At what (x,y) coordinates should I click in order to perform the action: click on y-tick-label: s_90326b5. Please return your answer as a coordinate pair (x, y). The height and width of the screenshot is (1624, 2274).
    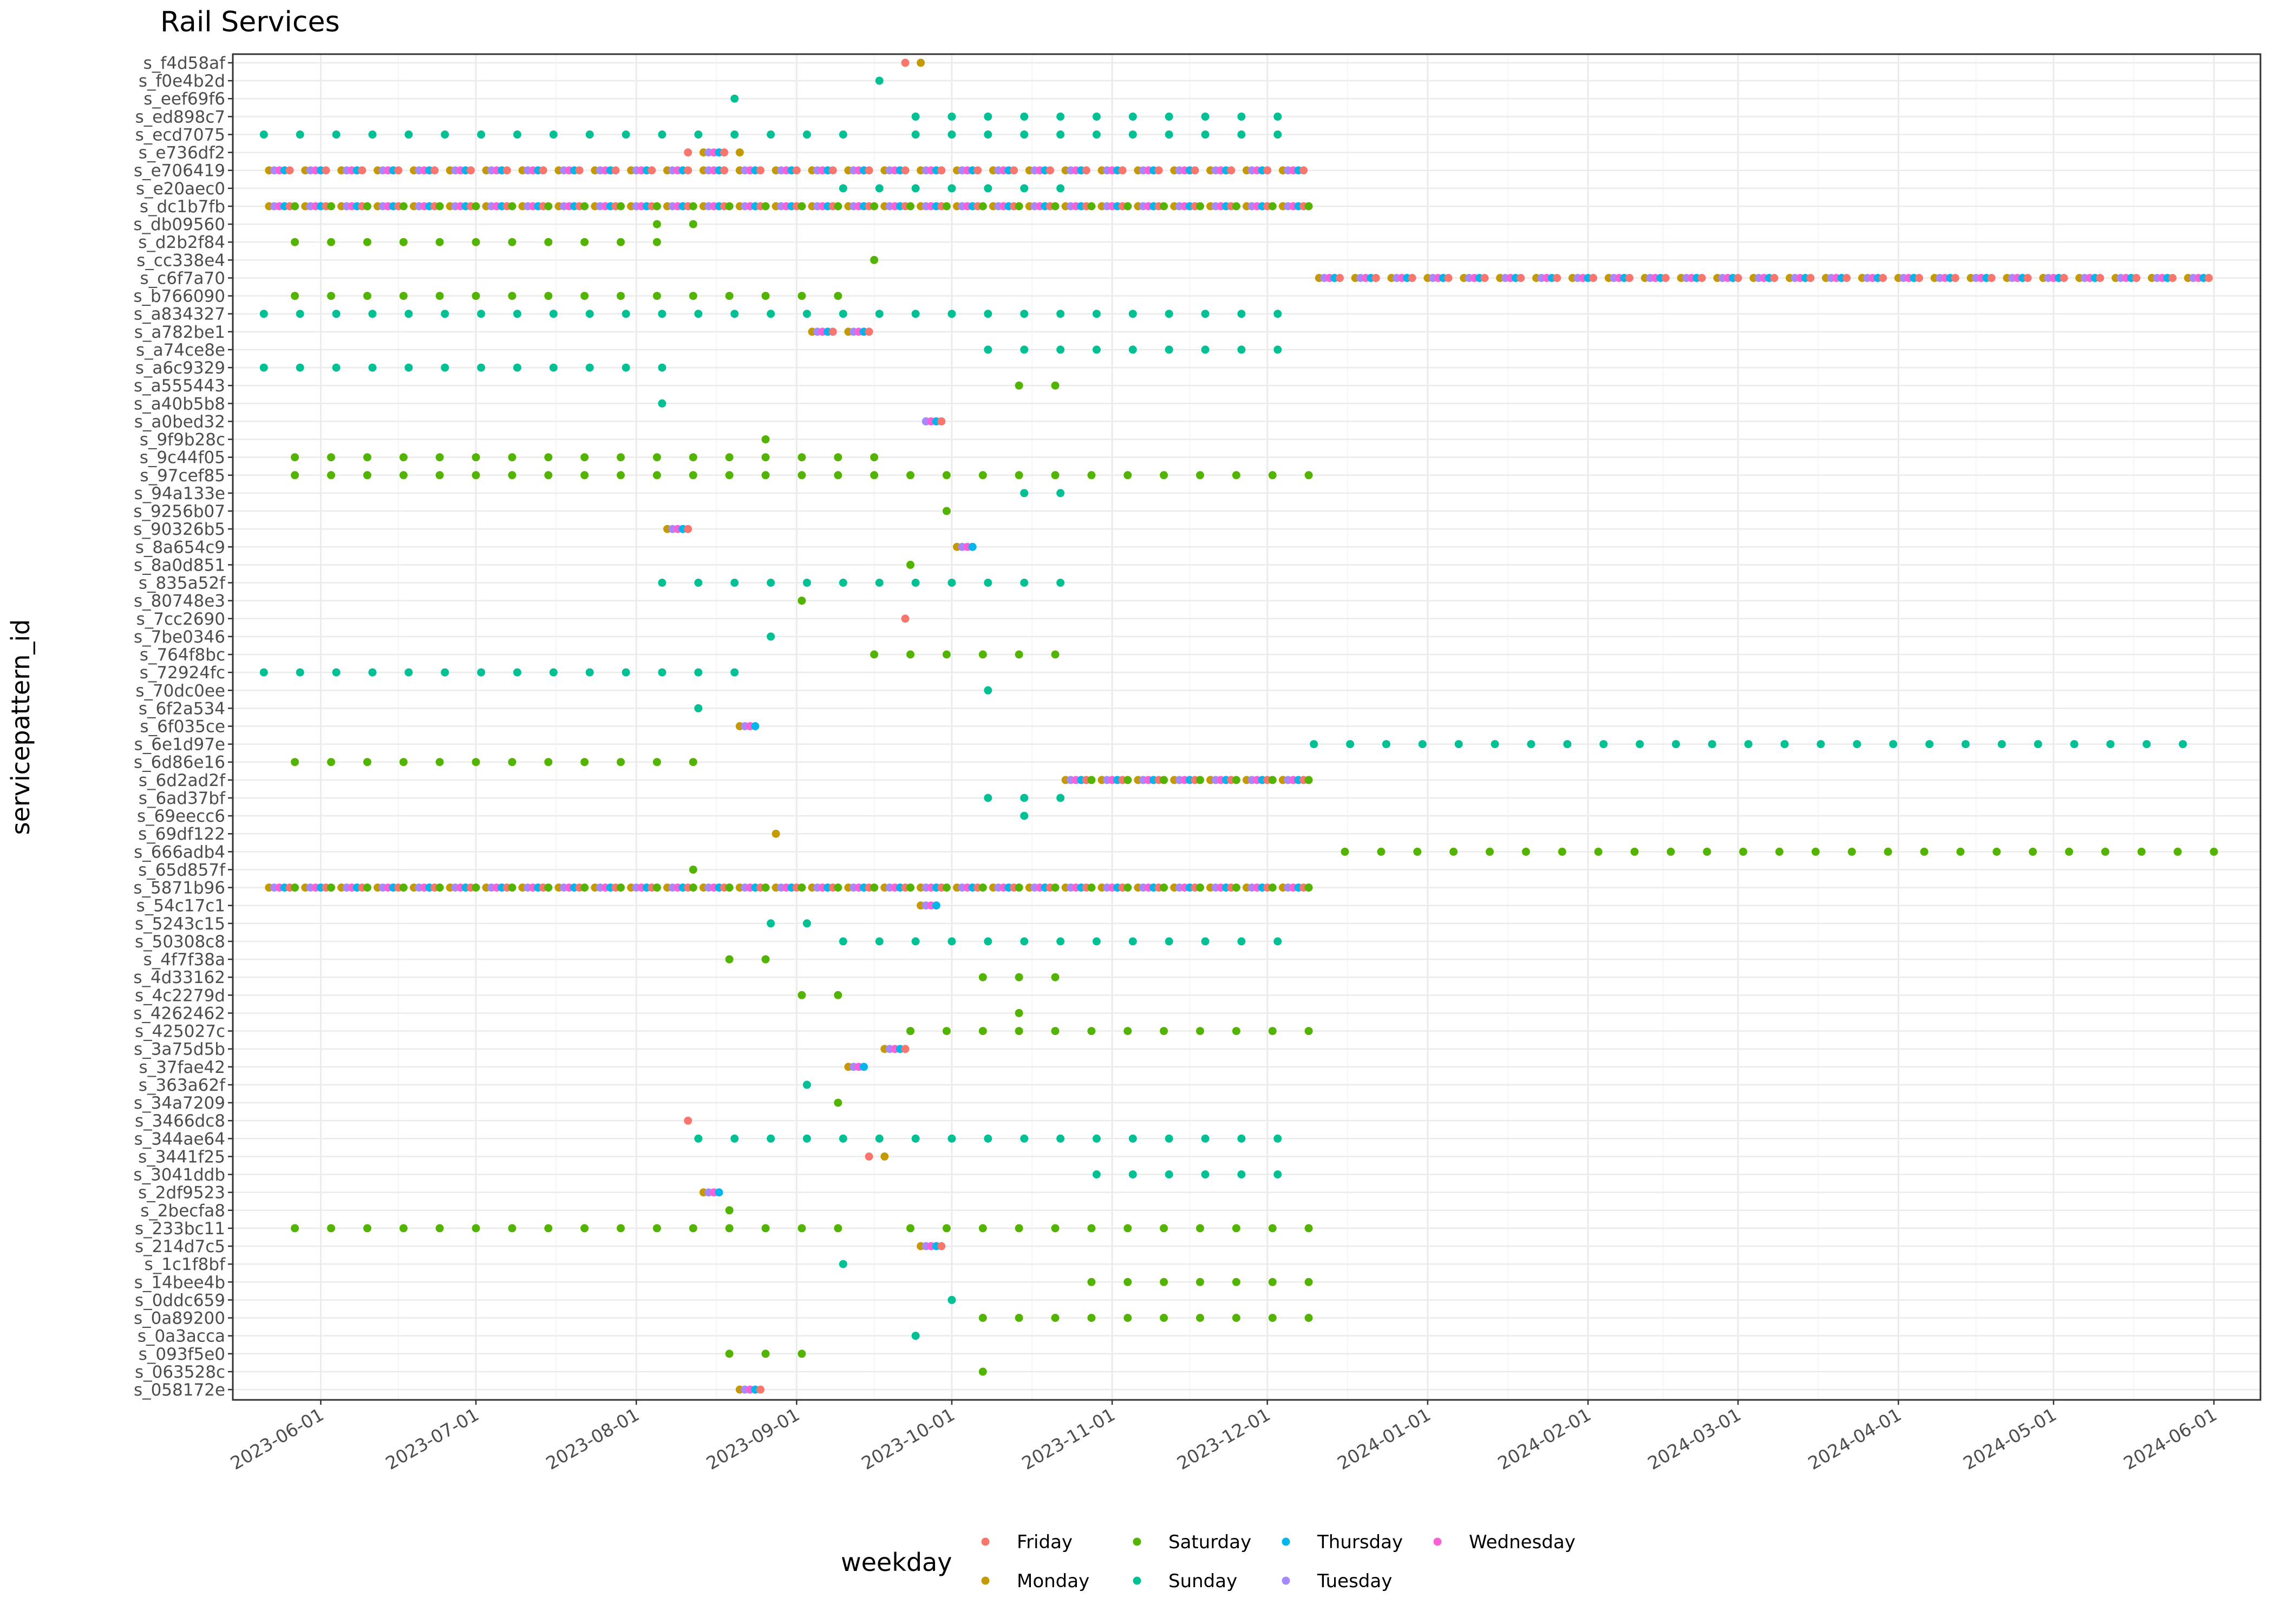
    Looking at the image, I should click on (179, 529).